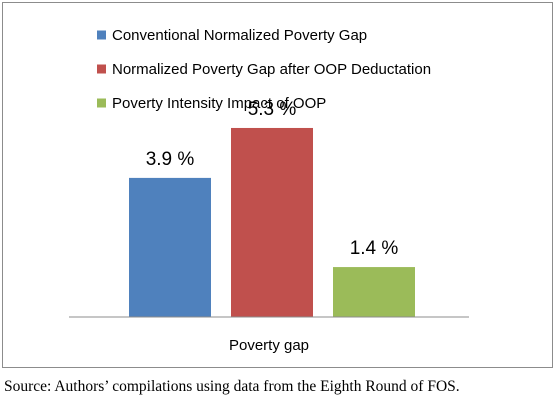 Image resolution: width=555 pixels, height=405 pixels. Describe the element at coordinates (219, 103) in the screenshot. I see `legend-label-3: Poverty Intensity Impact of OOP` at that location.